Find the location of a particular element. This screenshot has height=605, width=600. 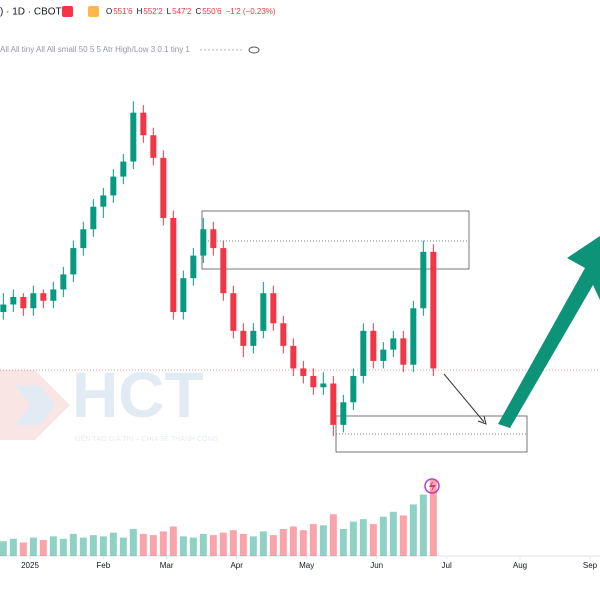

x-tick-label: Mar is located at coordinates (167, 565).